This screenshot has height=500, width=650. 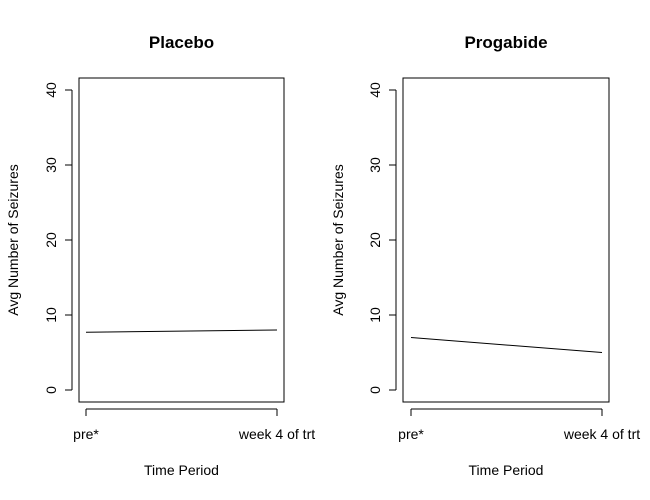 What do you see at coordinates (181, 42) in the screenshot?
I see `panel-title: Placebo` at bounding box center [181, 42].